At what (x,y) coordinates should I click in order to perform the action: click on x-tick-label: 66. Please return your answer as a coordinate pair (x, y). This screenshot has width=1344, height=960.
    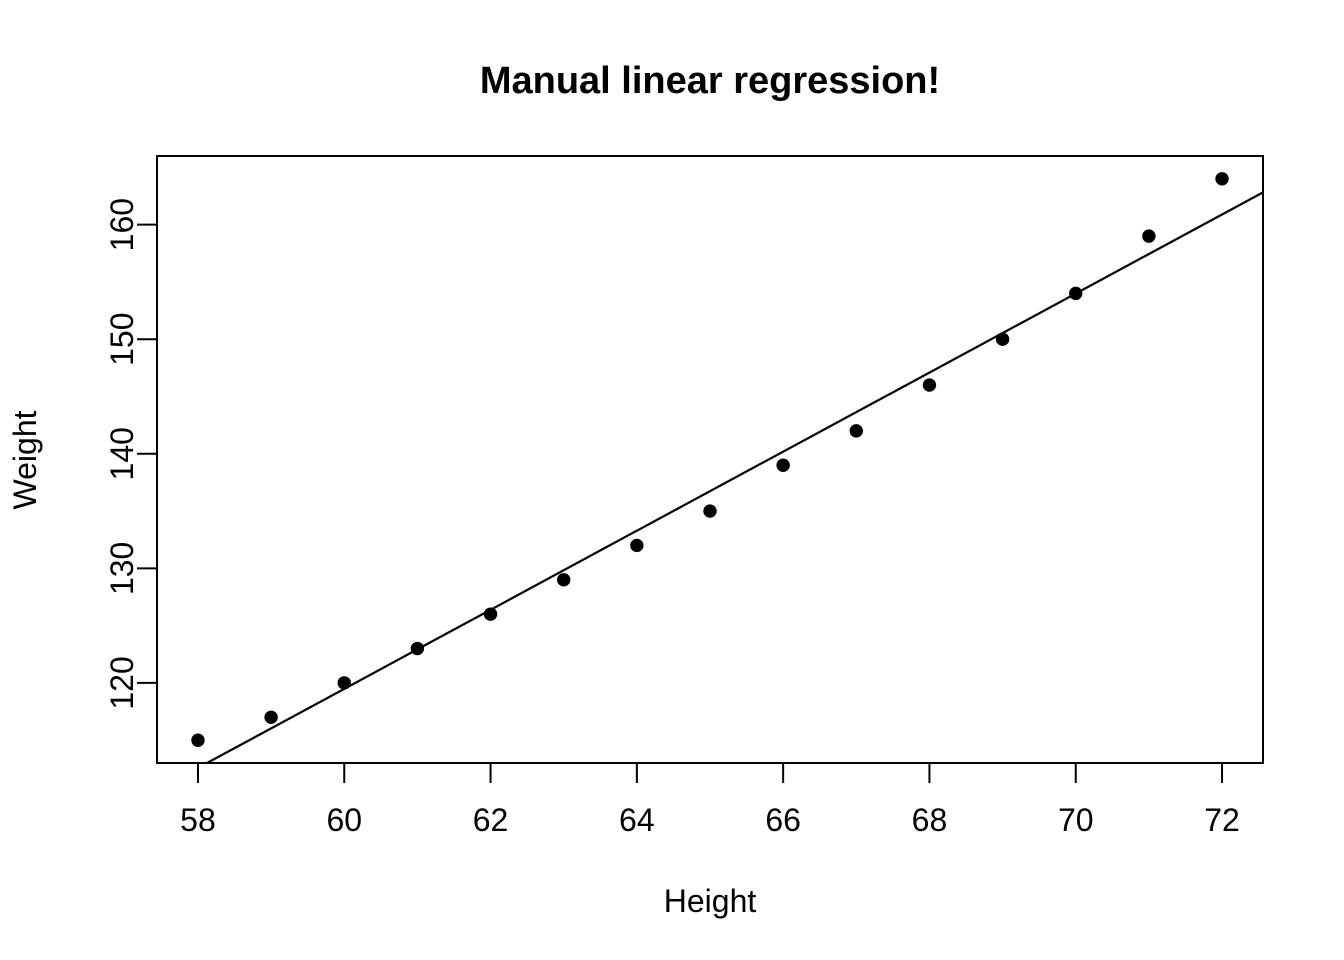
    Looking at the image, I should click on (783, 820).